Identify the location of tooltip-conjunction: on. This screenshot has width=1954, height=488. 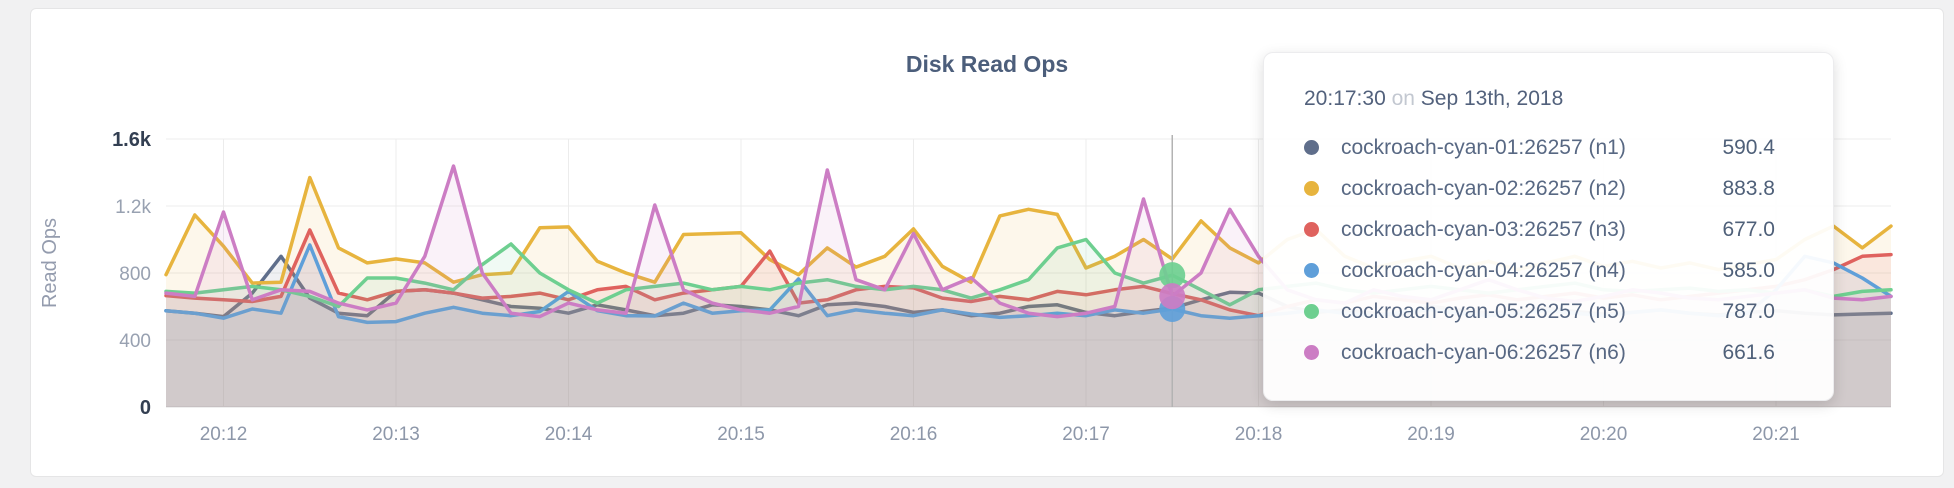
(1403, 98).